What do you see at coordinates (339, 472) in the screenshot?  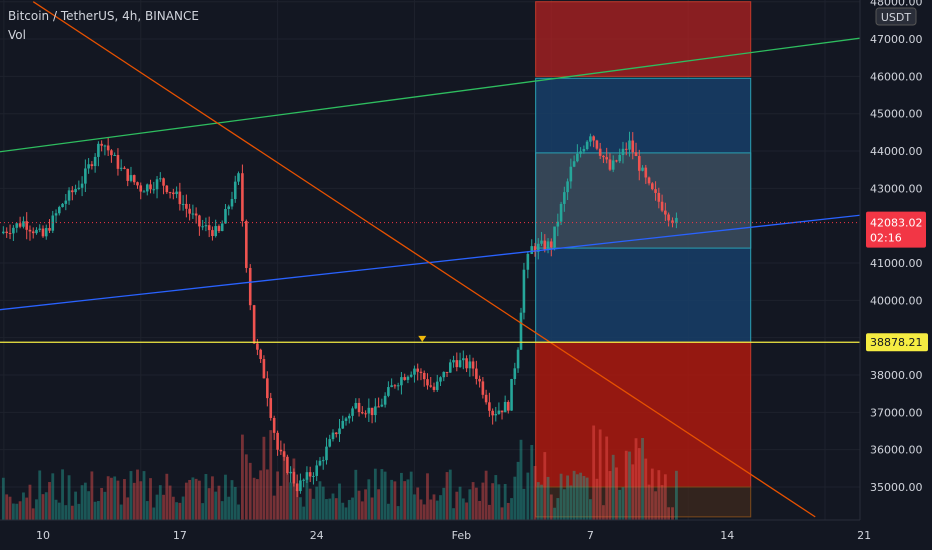 I see `volume-bars` at bounding box center [339, 472].